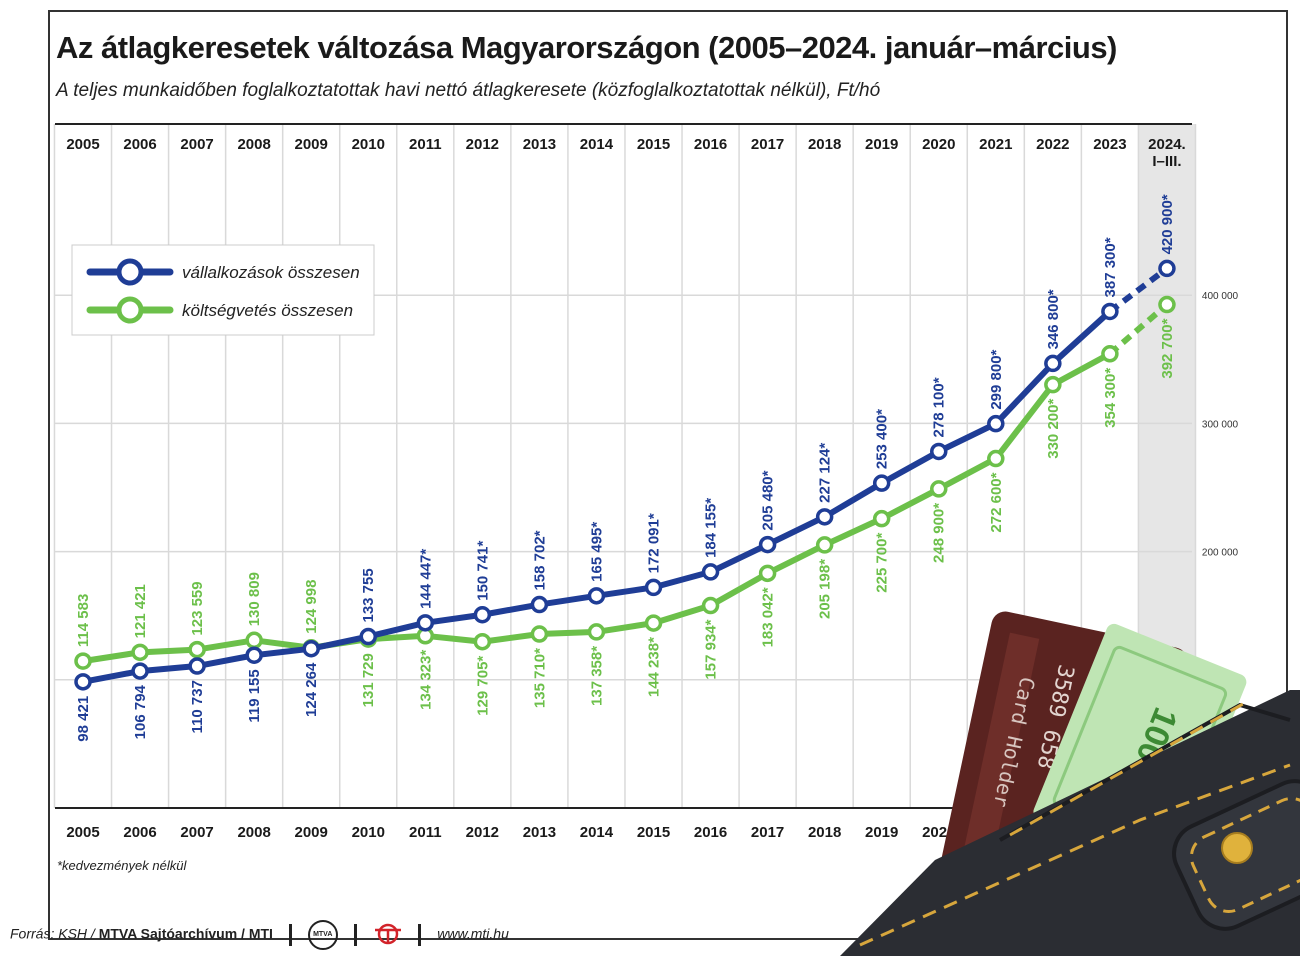  I want to click on x-tick-label-top: 2015, so click(653, 144).